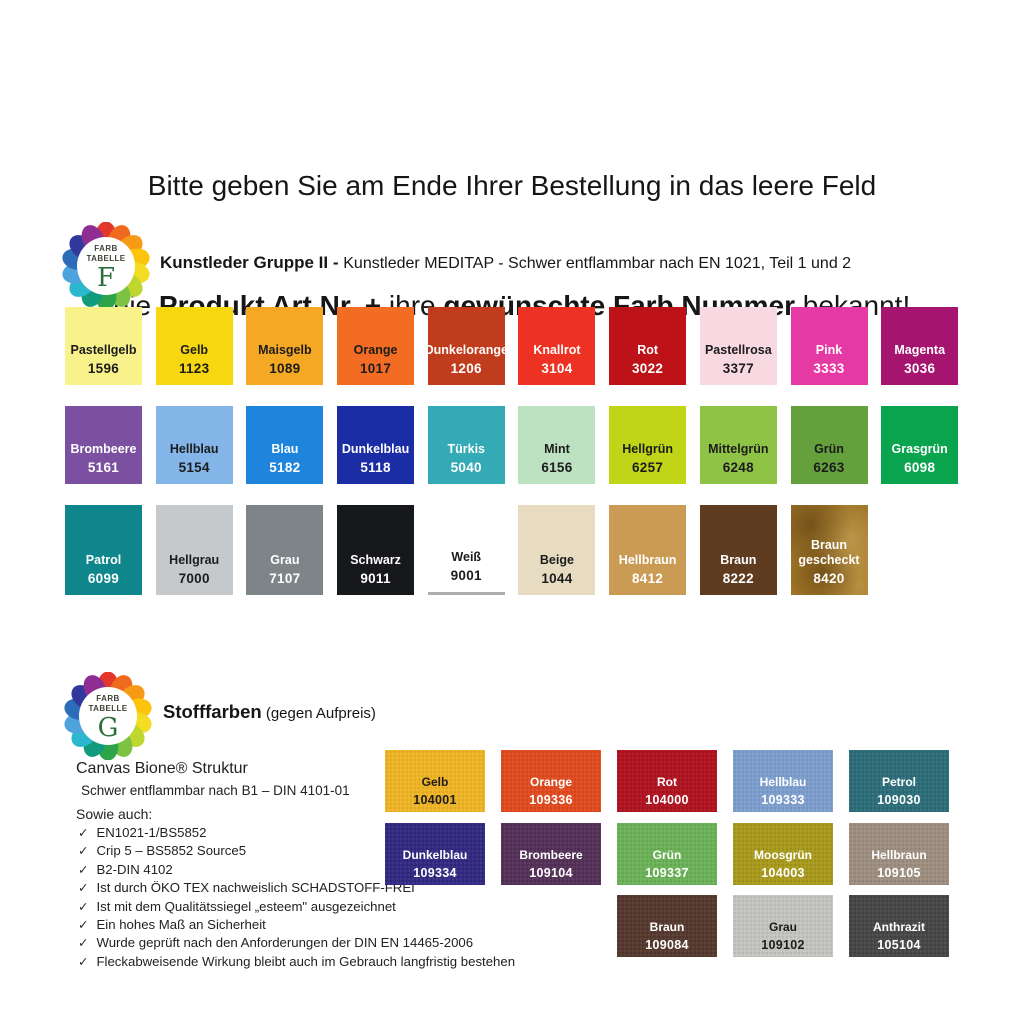 The width and height of the screenshot is (1024, 1024). I want to click on color-swatch: Grasgrün 6098, so click(920, 445).